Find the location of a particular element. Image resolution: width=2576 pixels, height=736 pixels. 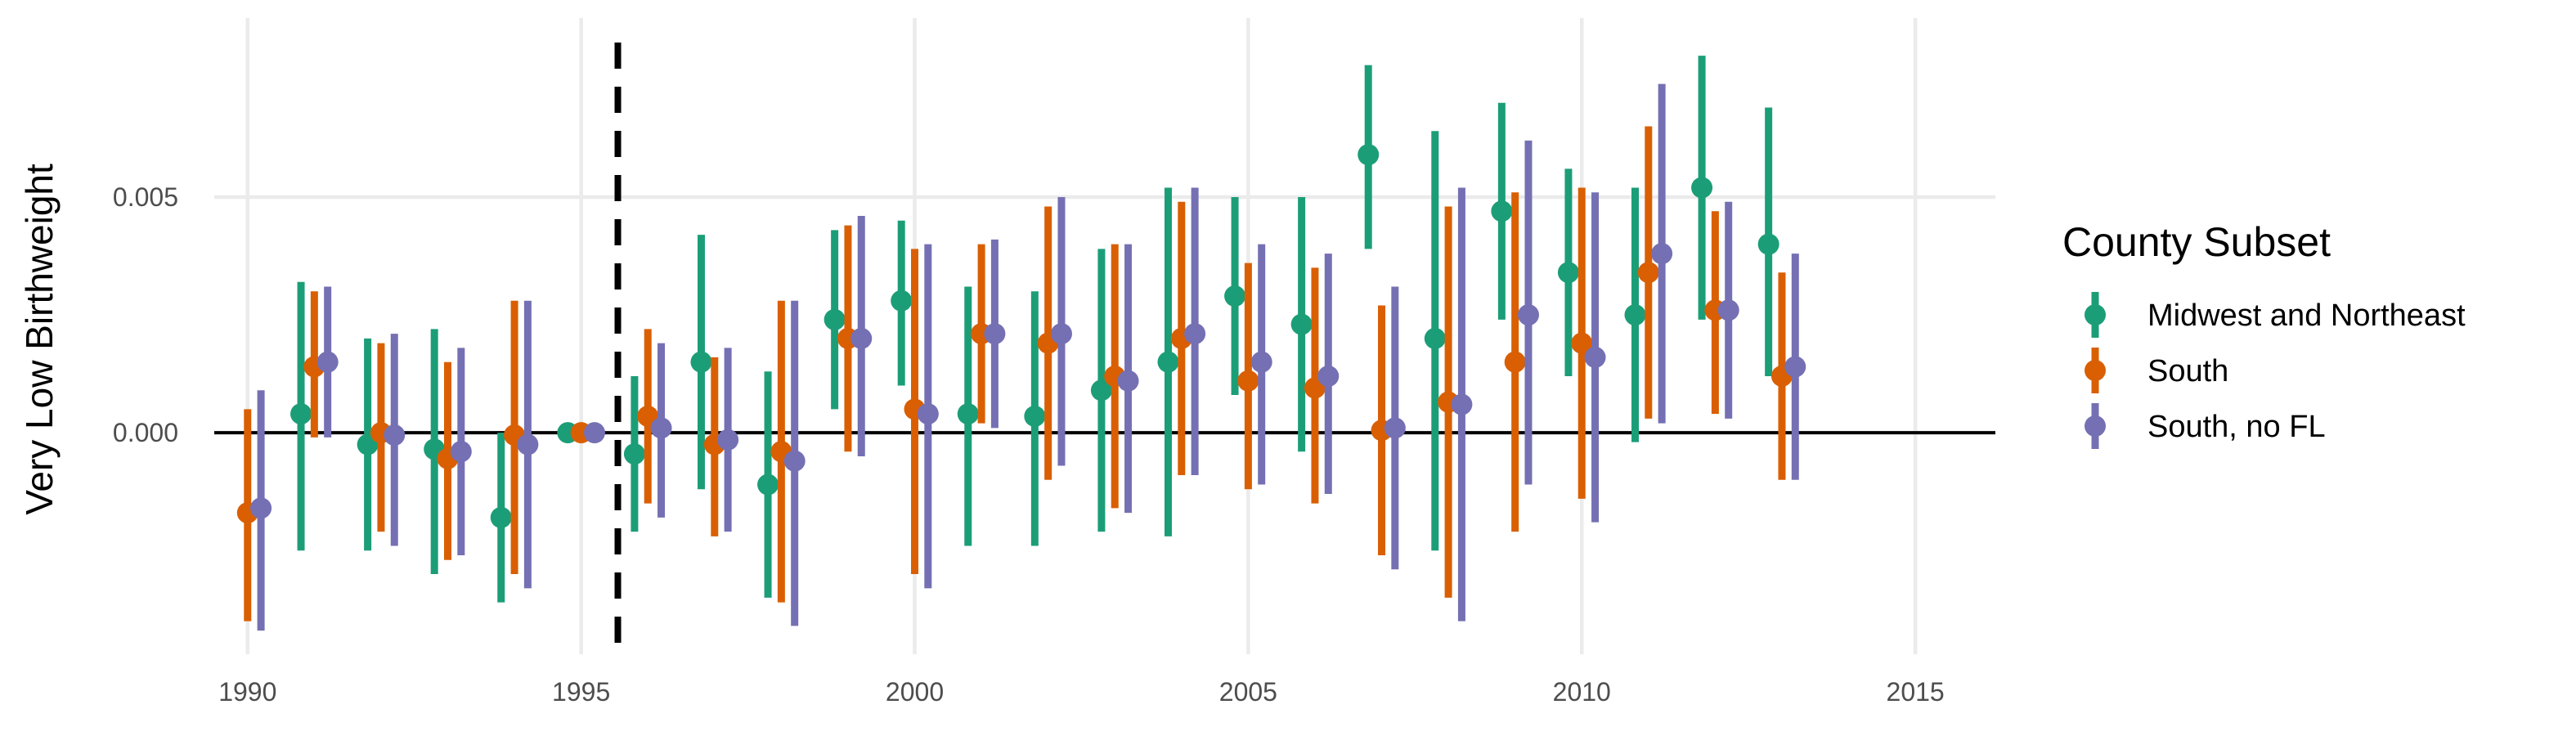

x-tick-label: 2005 is located at coordinates (1248, 692).